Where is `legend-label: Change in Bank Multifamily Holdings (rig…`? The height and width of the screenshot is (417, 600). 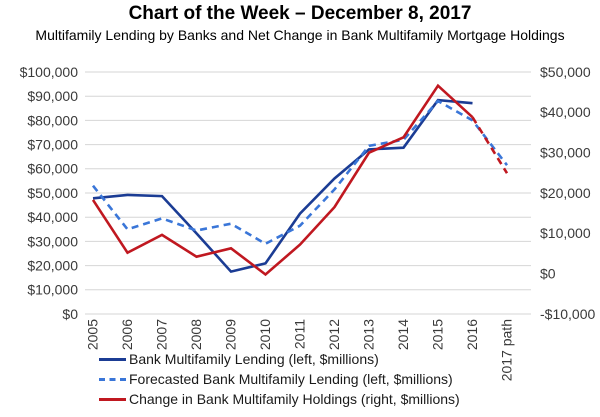
legend-label: Change in Bank Multifamily Holdings (rig… is located at coordinates (294, 399).